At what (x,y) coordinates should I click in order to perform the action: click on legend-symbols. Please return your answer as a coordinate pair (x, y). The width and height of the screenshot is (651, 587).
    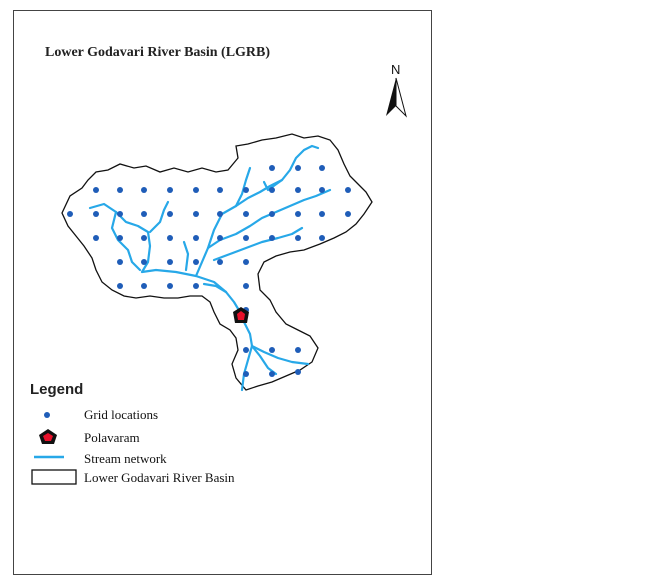
    Looking at the image, I should click on (54, 448).